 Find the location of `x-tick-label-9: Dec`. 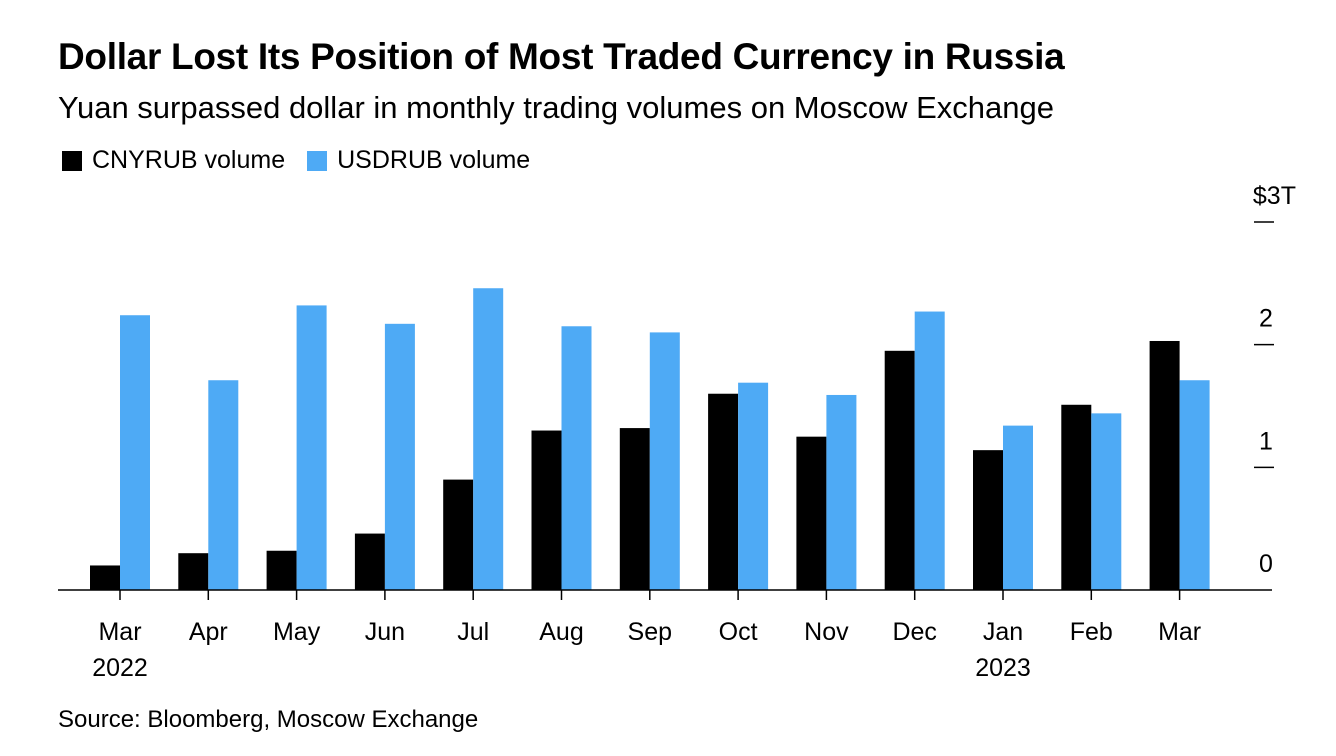

x-tick-label-9: Dec is located at coordinates (914, 632).